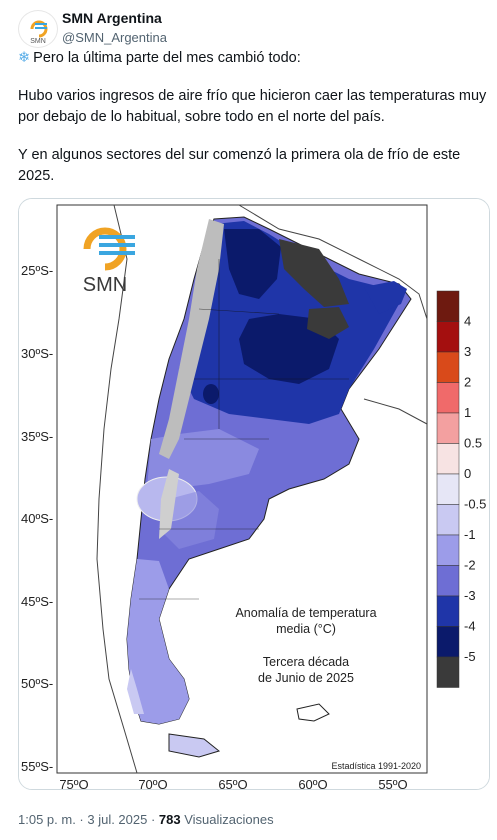 The height and width of the screenshot is (840, 497). I want to click on andes-mountains, so click(191, 339).